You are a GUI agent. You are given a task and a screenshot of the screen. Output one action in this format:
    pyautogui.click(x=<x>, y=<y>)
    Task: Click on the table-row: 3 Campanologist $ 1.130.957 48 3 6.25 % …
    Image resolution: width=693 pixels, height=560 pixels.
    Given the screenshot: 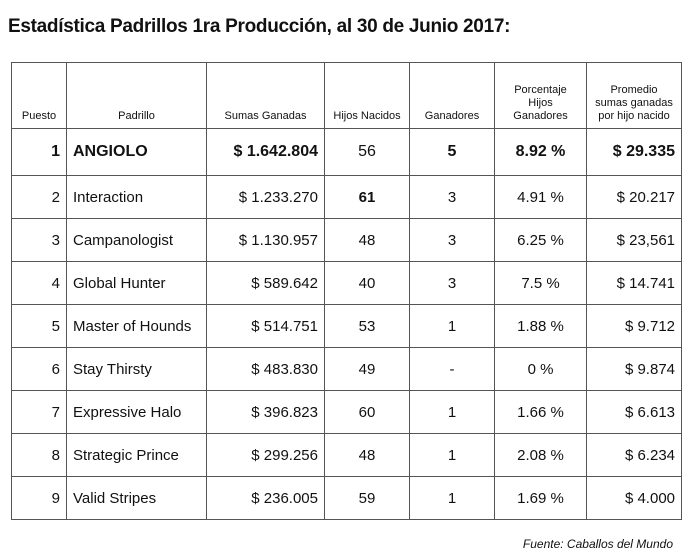 What is the action you would take?
    pyautogui.click(x=346, y=240)
    